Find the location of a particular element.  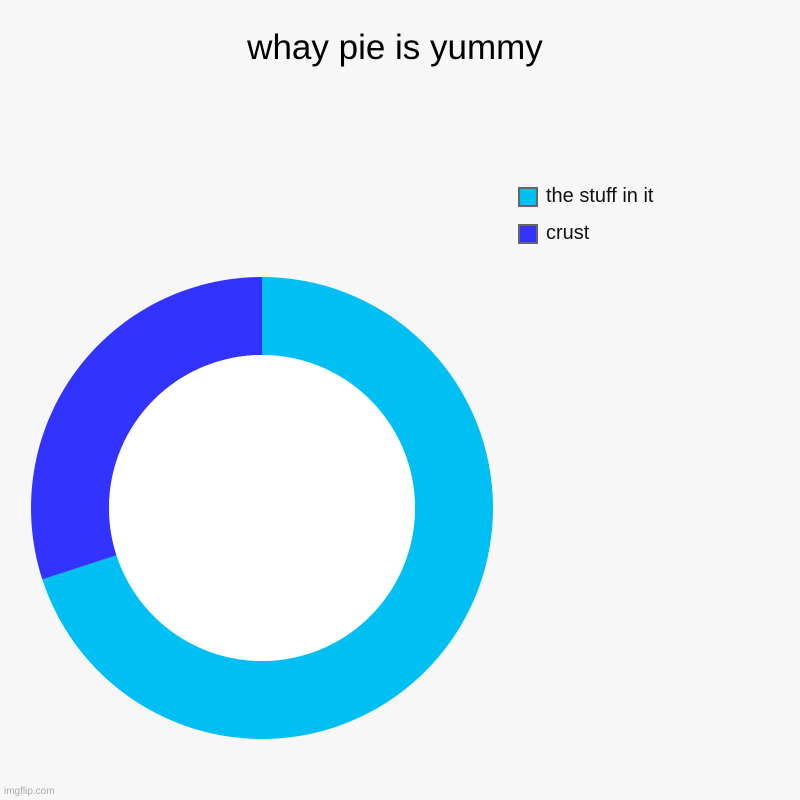

chart-title: whay pie is yummy is located at coordinates (395, 47).